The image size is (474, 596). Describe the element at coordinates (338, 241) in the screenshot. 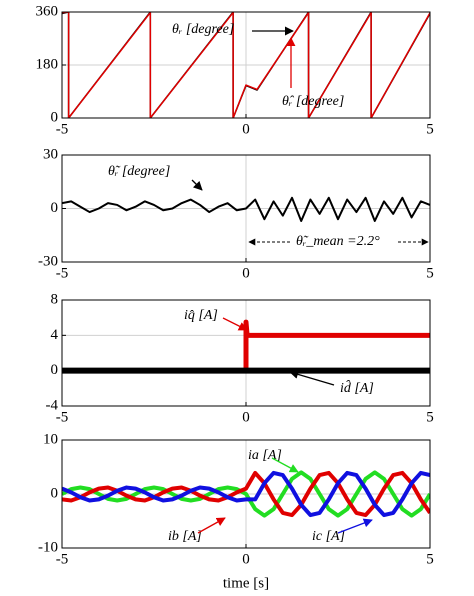

I see `annotation: θ̃ᵣ_mean =2.2°` at that location.